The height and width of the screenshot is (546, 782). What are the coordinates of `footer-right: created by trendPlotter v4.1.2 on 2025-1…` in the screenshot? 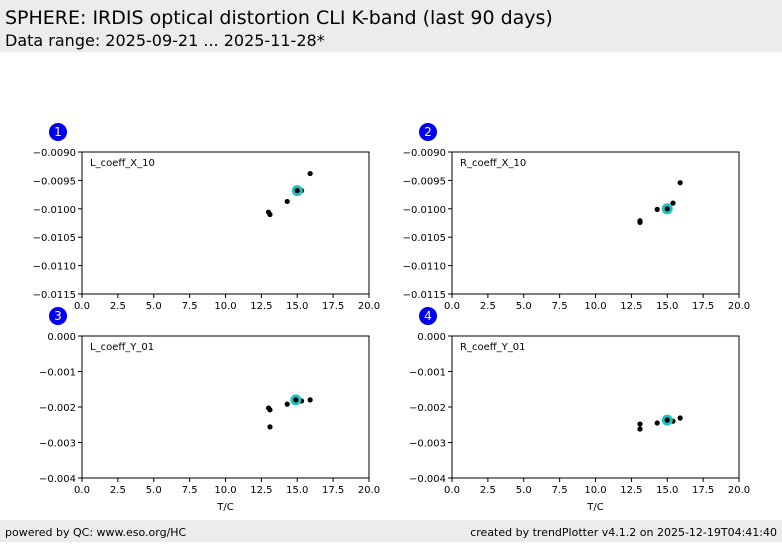 It's located at (623, 532).